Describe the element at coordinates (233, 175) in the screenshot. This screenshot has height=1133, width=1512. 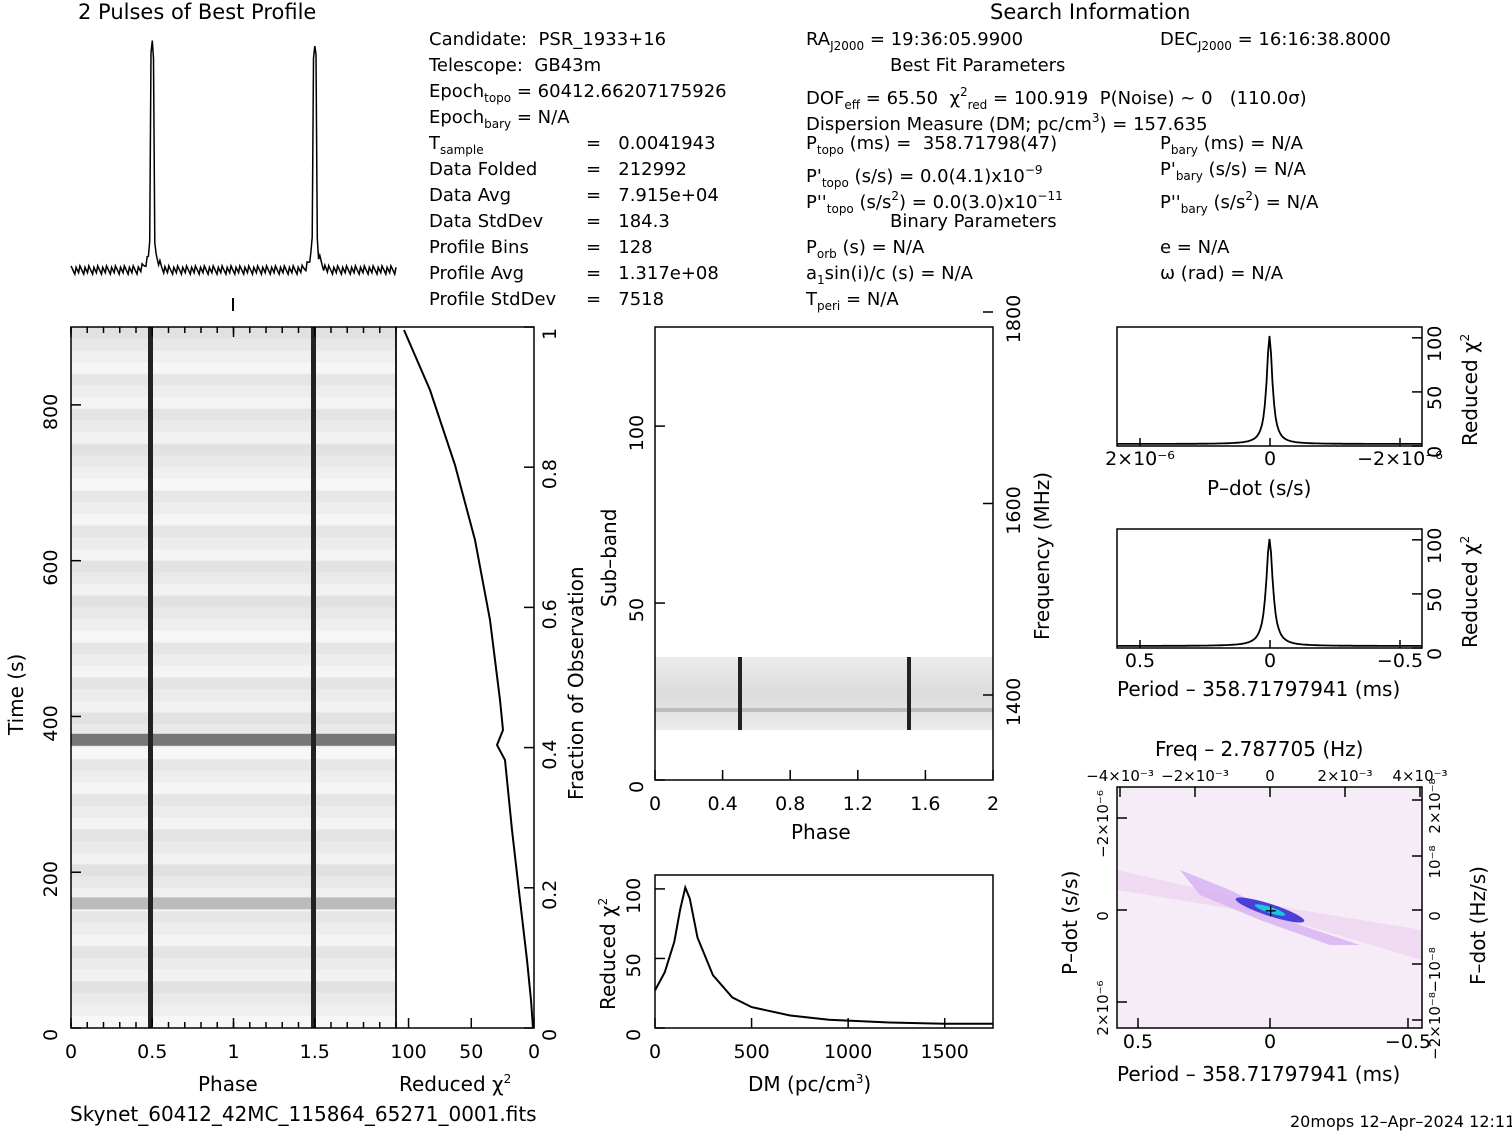
I see `profile-chart` at that location.